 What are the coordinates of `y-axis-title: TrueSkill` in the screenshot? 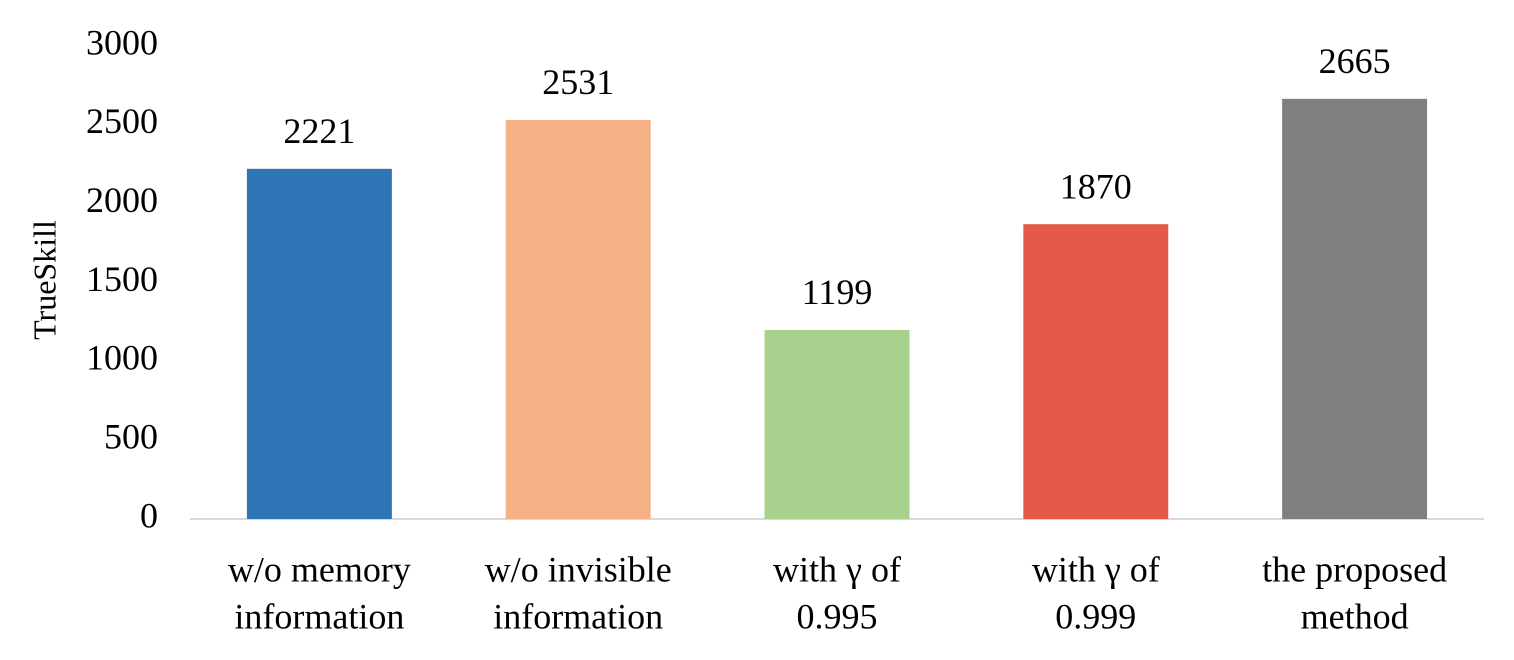 It's located at (44, 280).